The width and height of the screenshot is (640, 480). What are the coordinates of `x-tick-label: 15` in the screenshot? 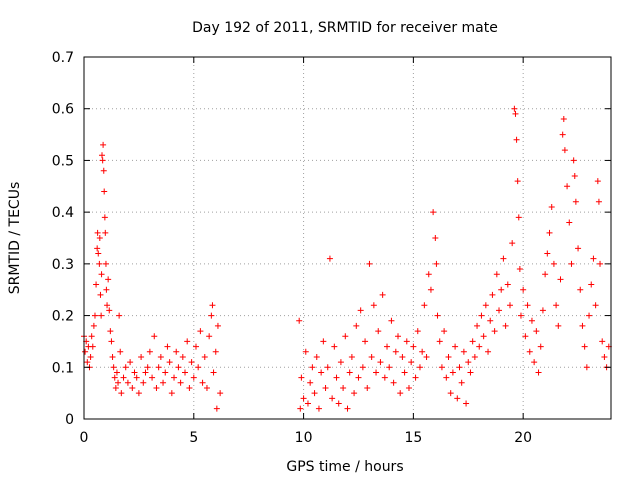 It's located at (413, 438).